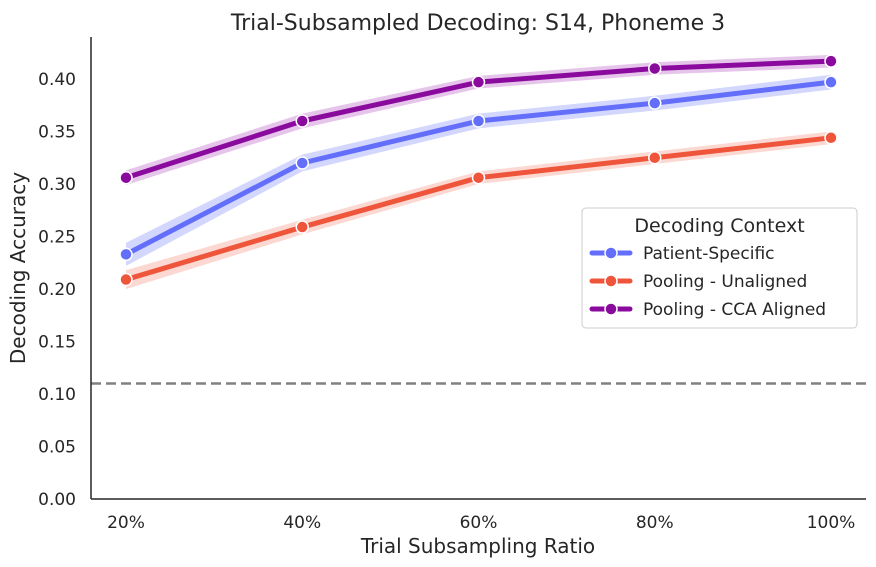 This screenshot has width=876, height=567. What do you see at coordinates (57, 343) in the screenshot?
I see `y-tick-label: 0.15` at bounding box center [57, 343].